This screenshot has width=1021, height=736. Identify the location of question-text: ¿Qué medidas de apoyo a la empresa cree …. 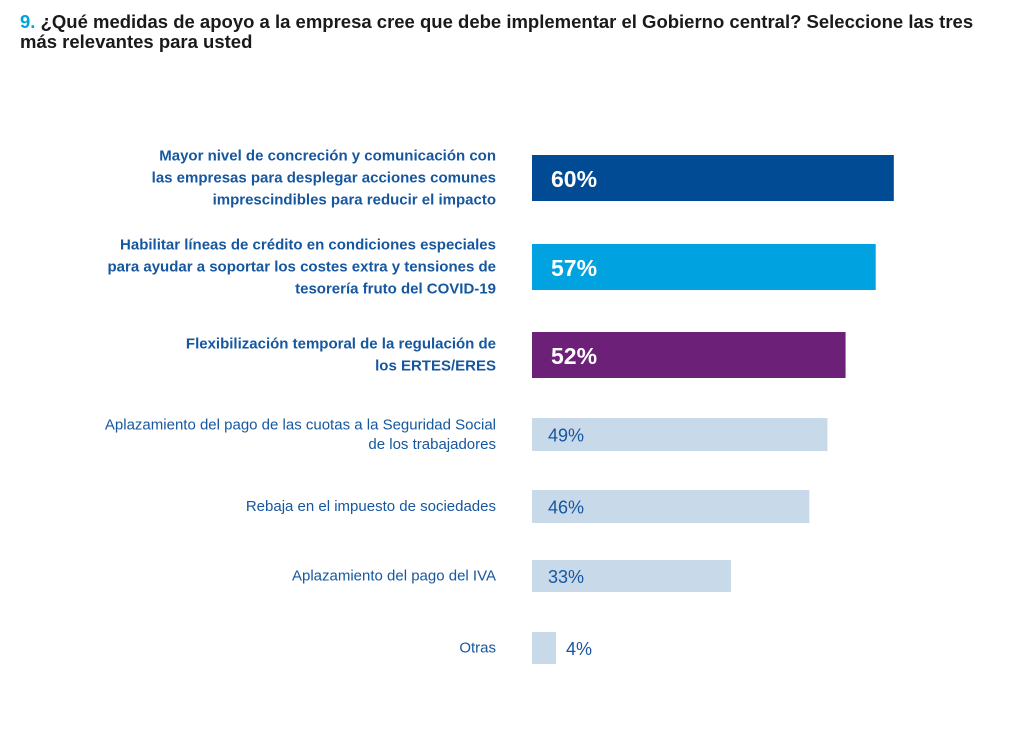
(497, 31).